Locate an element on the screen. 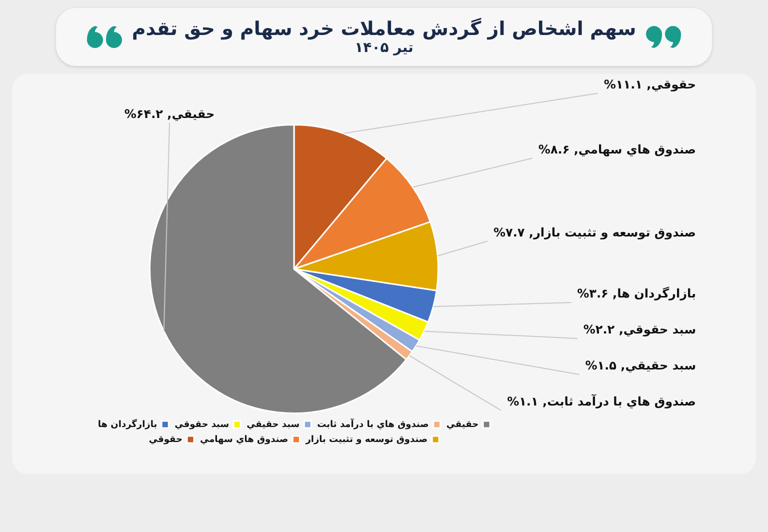 The width and height of the screenshot is (768, 532). data-label: صندوق هاي با درآمد ثابت, ۱.۱% is located at coordinates (601, 401).